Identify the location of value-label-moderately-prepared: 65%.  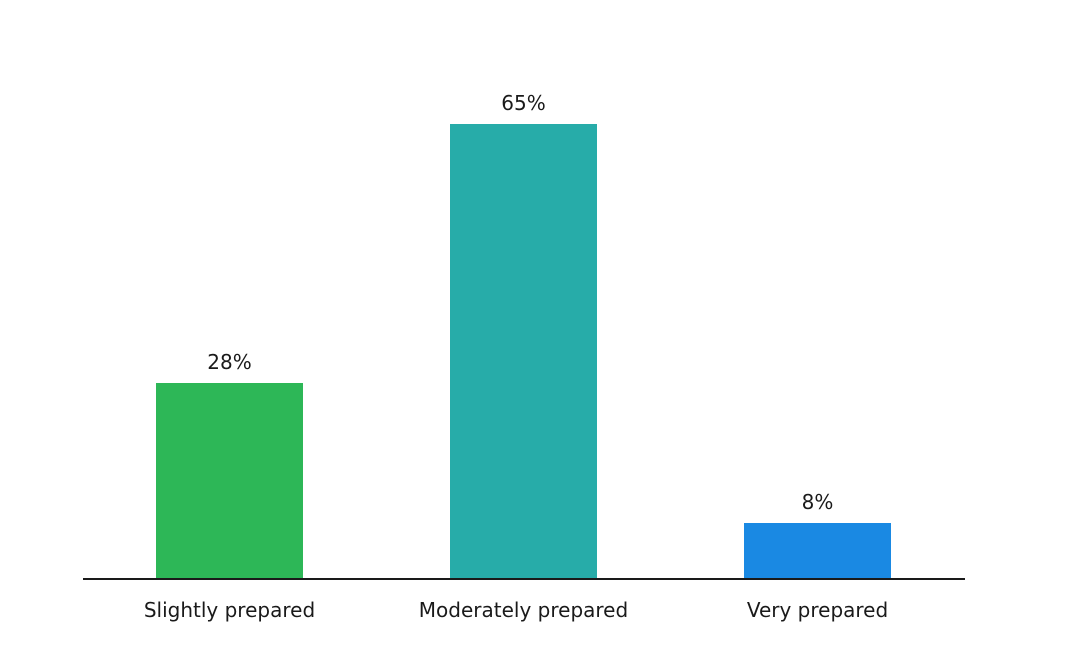
(523, 103).